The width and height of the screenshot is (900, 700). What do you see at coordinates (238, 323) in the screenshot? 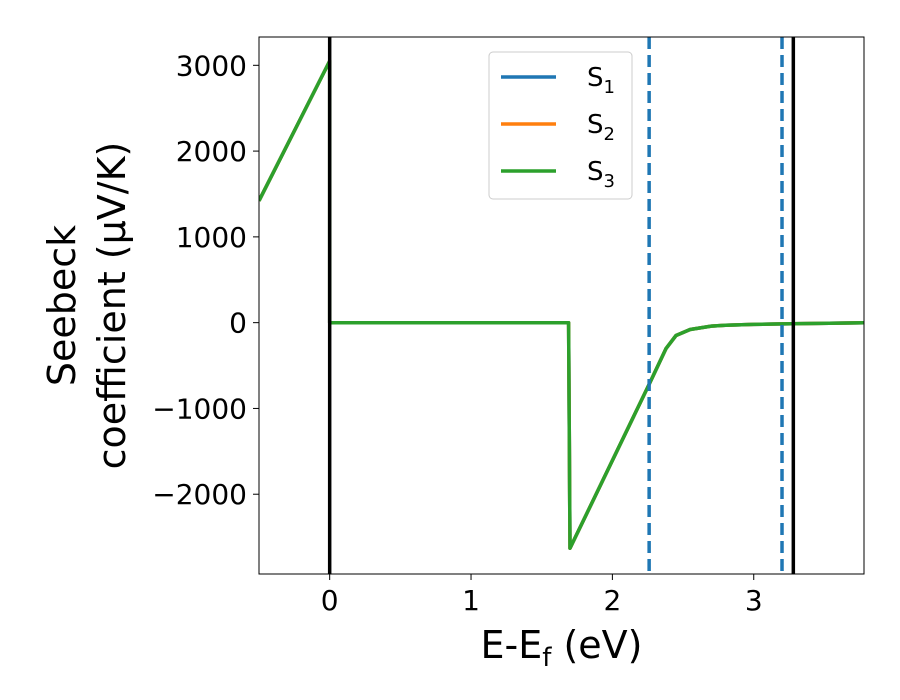
I see `y-tick-label: 0` at bounding box center [238, 323].